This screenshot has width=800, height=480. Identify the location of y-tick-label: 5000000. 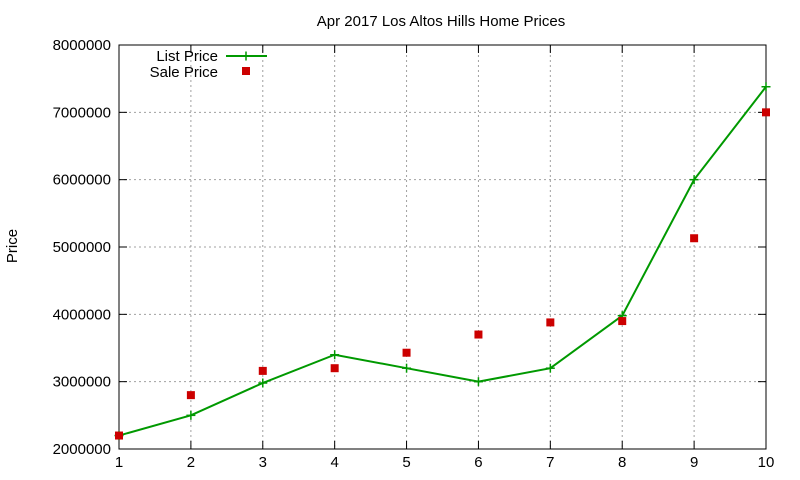
(82, 247).